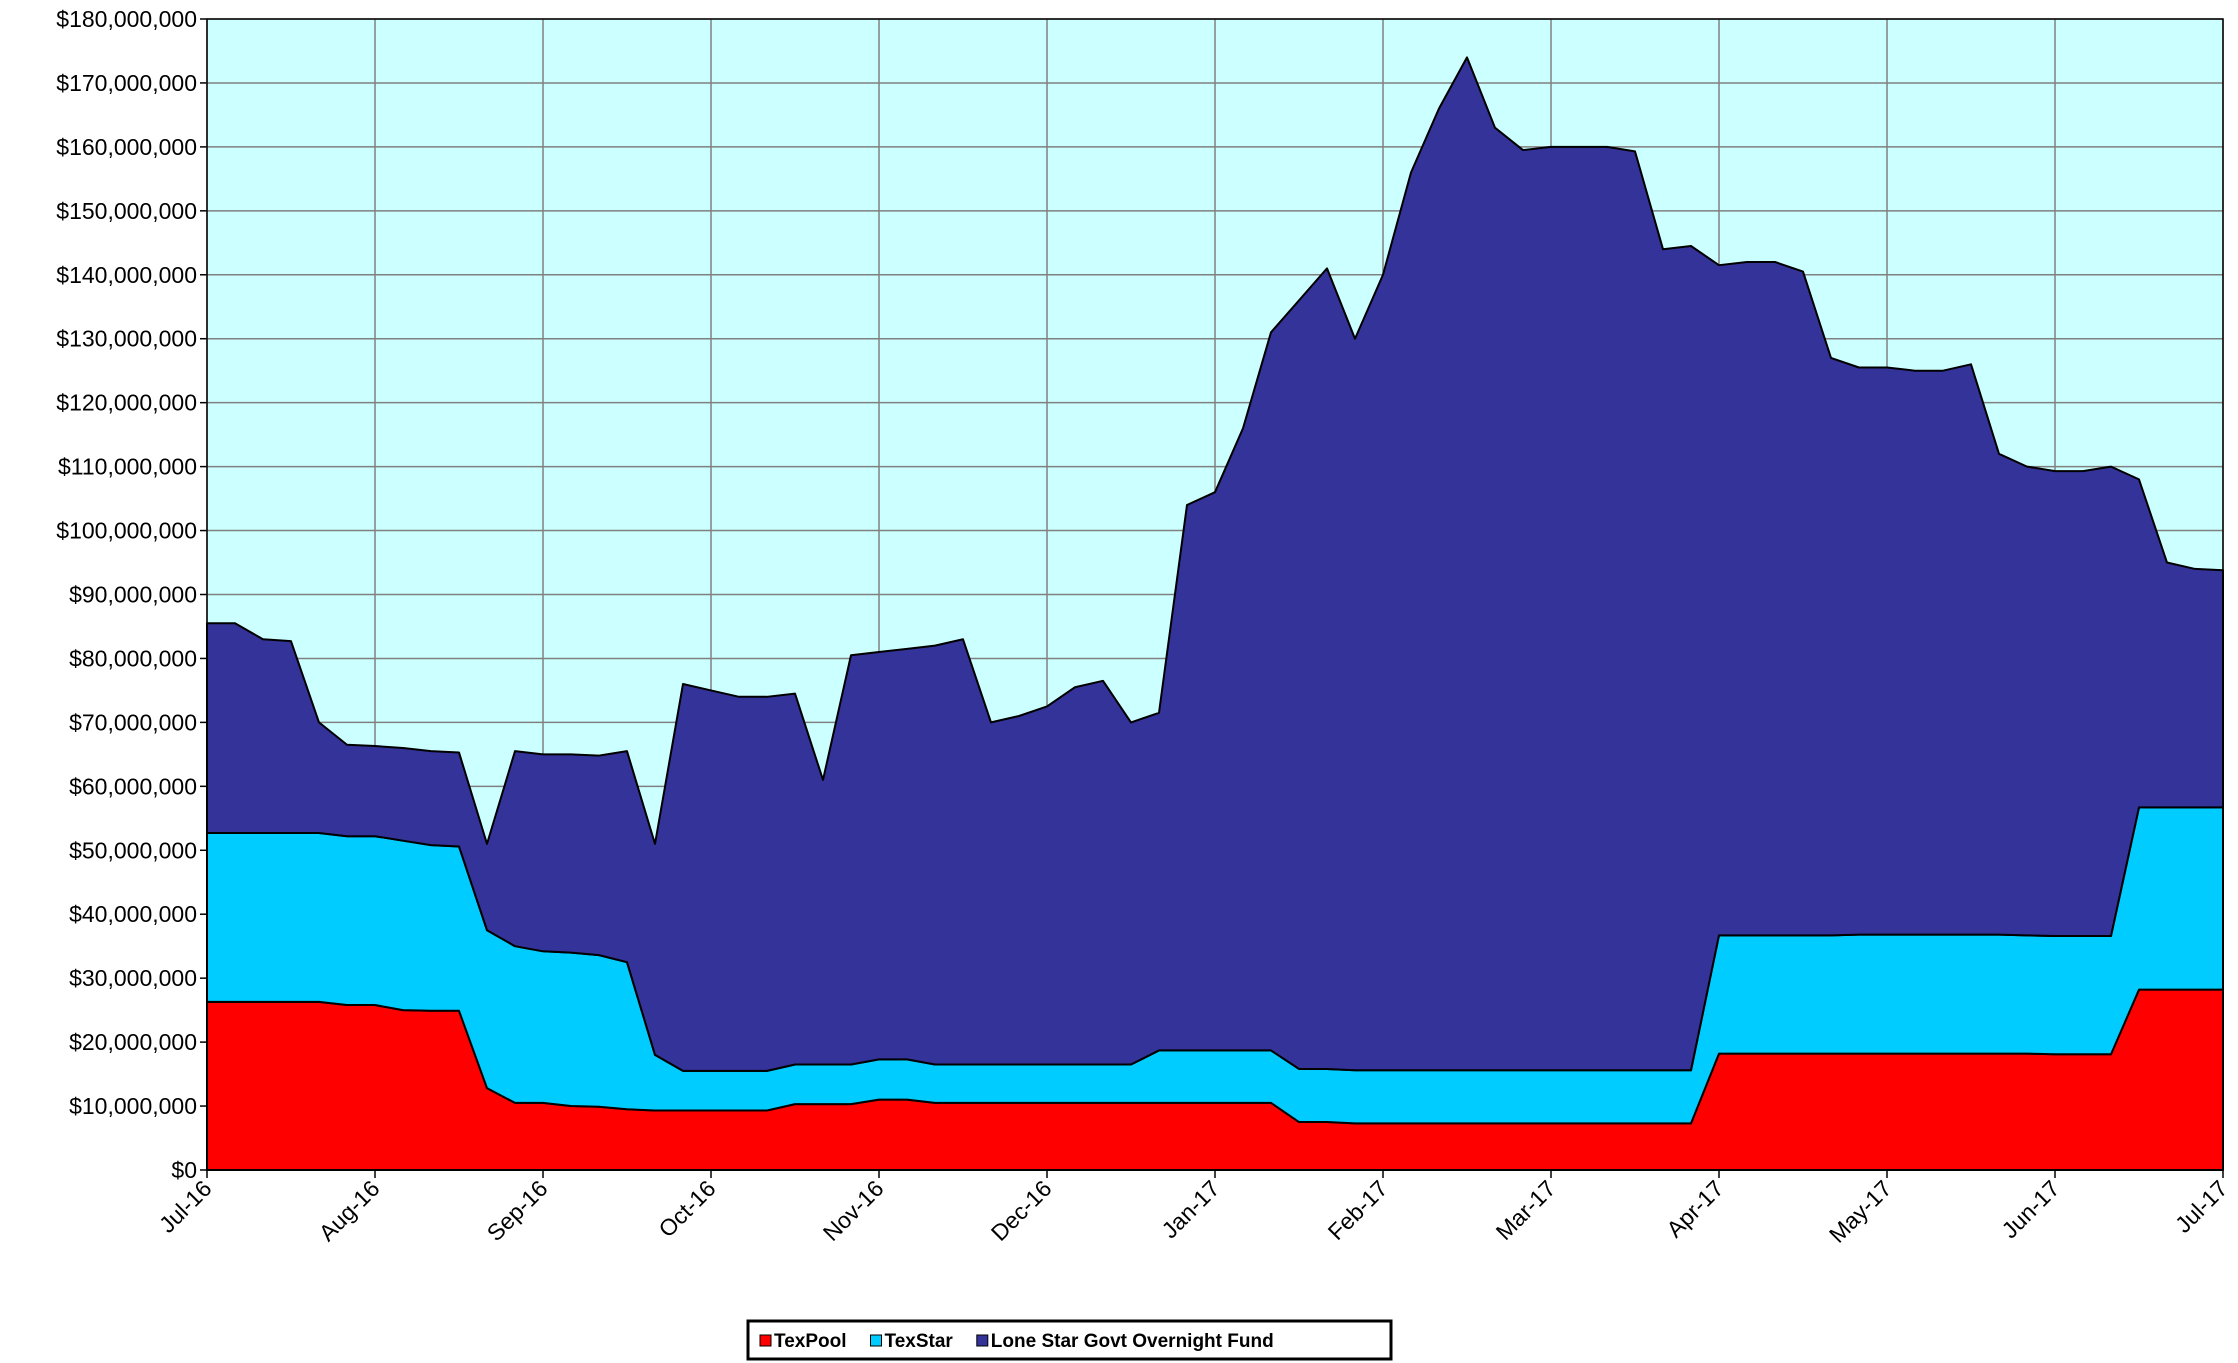 This screenshot has width=2238, height=1363. Describe the element at coordinates (686, 1208) in the screenshot. I see `x-tick-label: Oct-16` at that location.